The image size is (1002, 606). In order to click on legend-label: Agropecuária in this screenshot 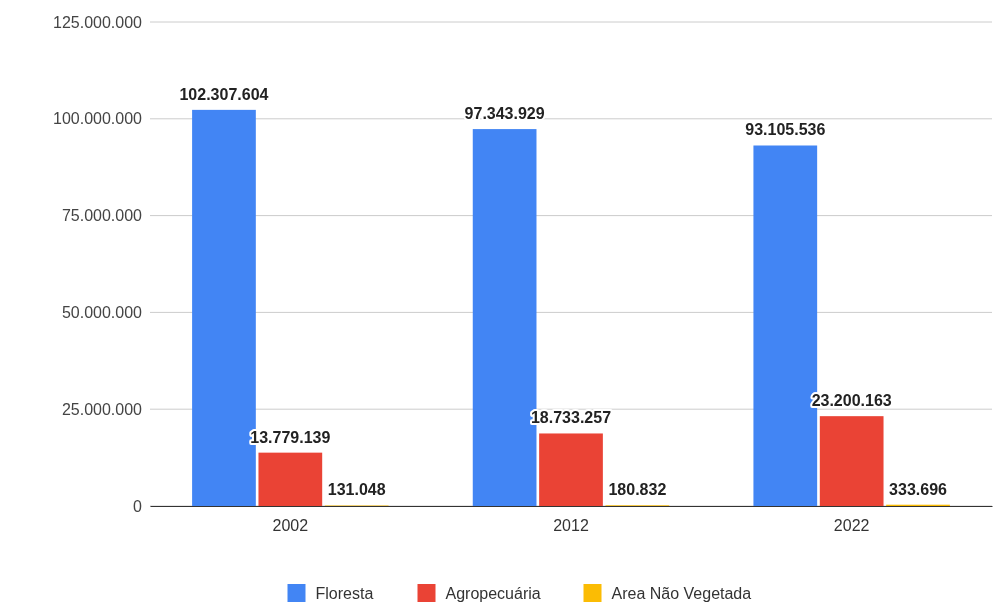, I will do `click(493, 593)`.